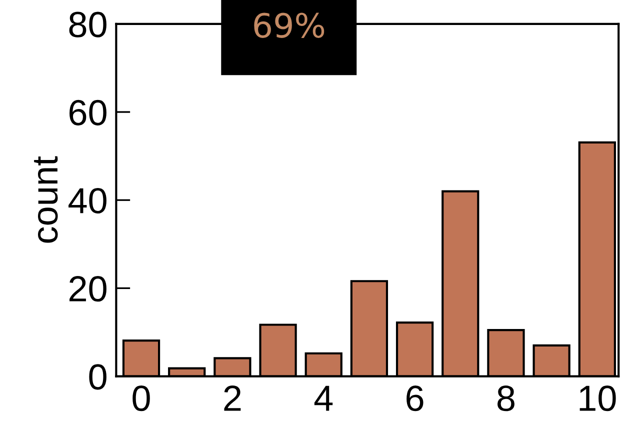  What do you see at coordinates (232, 398) in the screenshot?
I see `x-tick-label: 2` at bounding box center [232, 398].